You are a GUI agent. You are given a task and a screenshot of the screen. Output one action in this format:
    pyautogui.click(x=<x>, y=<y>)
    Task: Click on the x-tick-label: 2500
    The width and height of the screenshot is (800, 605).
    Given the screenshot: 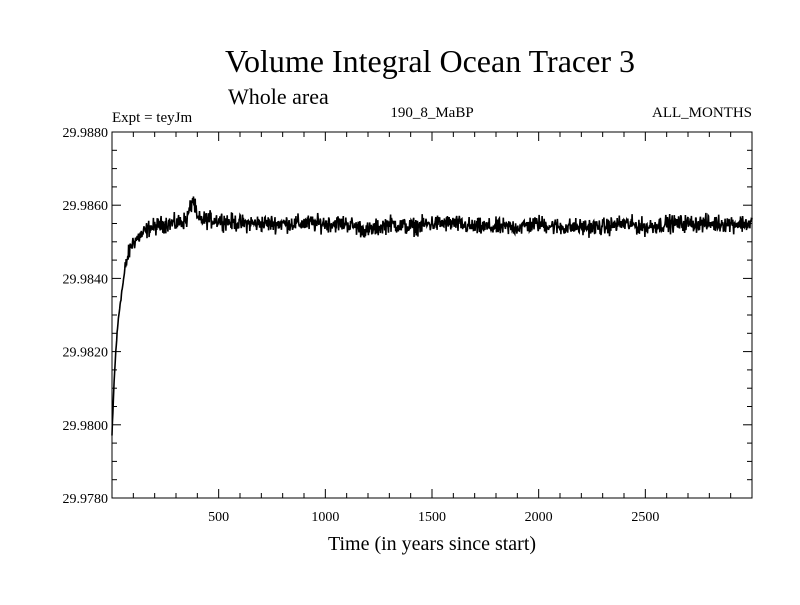 What is the action you would take?
    pyautogui.click(x=645, y=517)
    